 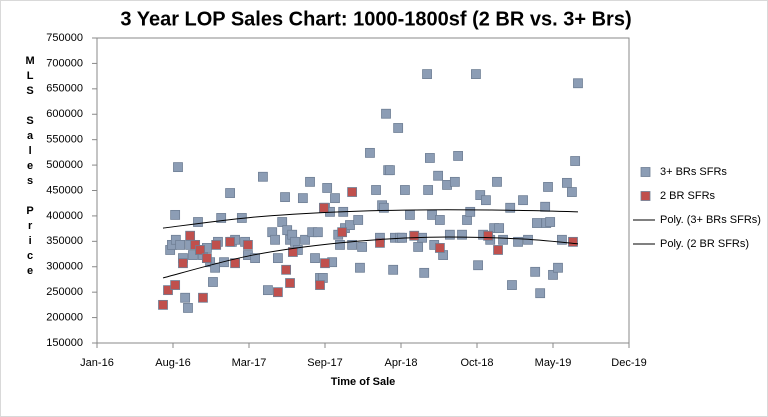 What do you see at coordinates (64, 216) in the screenshot?
I see `y-tick-label: 400000` at bounding box center [64, 216].